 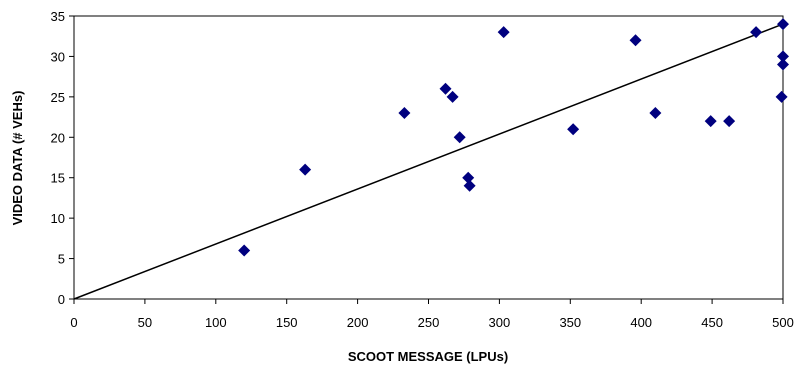 I want to click on y-tick-label: 20, so click(x=58, y=137).